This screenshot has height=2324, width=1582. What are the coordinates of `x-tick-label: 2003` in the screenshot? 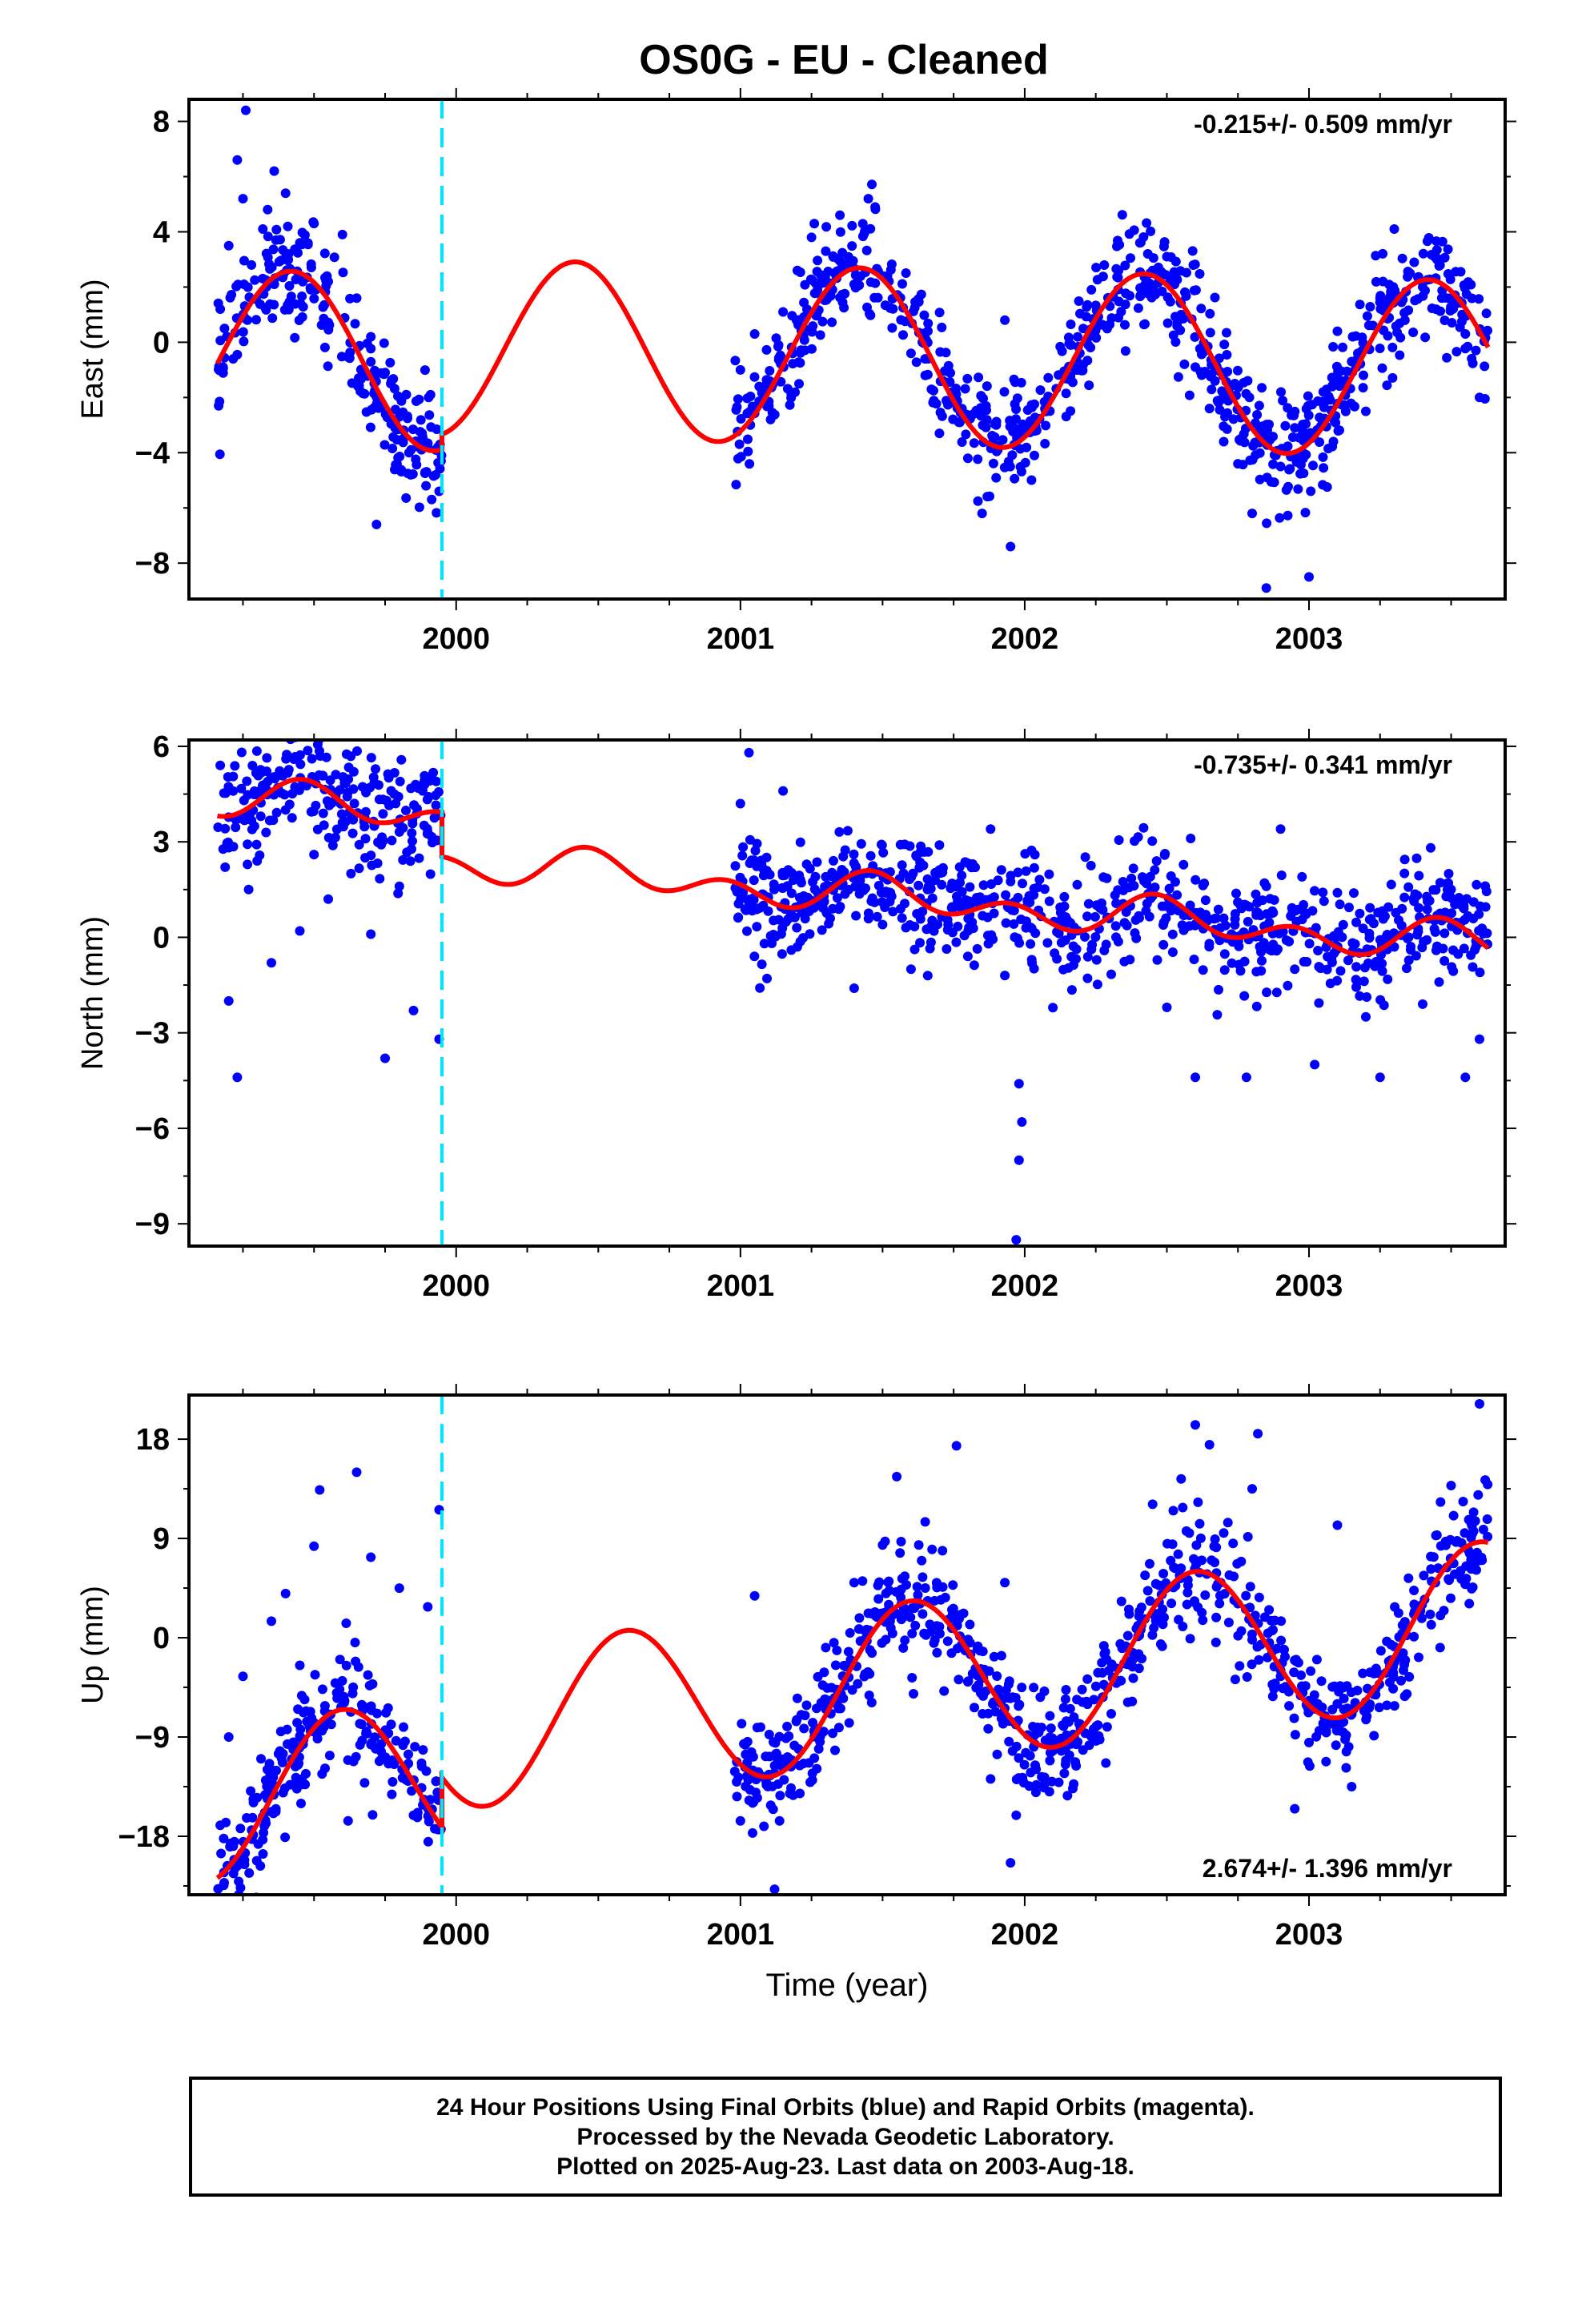 It's located at (1309, 1286).